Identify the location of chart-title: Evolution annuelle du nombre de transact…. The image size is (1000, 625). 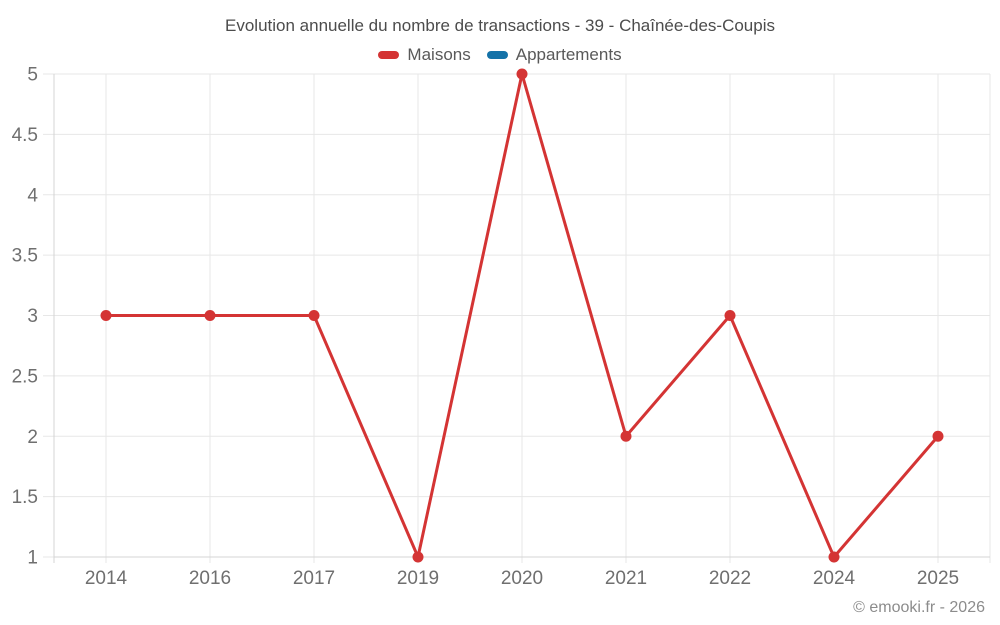
(500, 25).